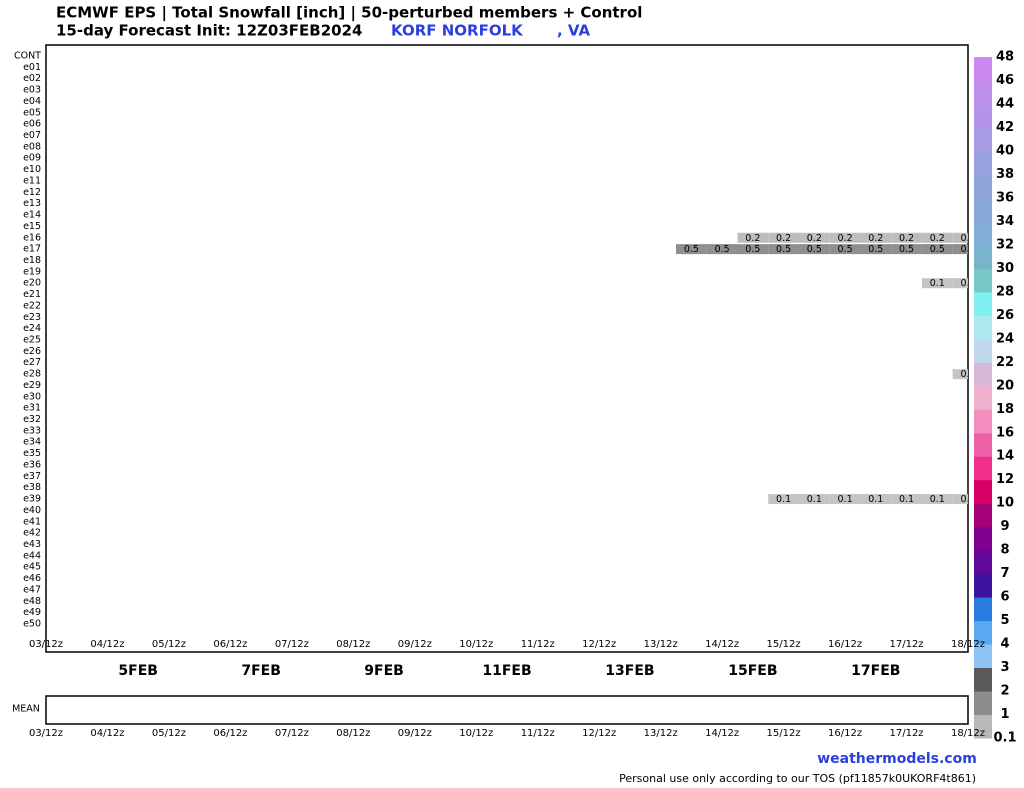  Describe the element at coordinates (32, 544) in the screenshot. I see `member-label: e43` at that location.